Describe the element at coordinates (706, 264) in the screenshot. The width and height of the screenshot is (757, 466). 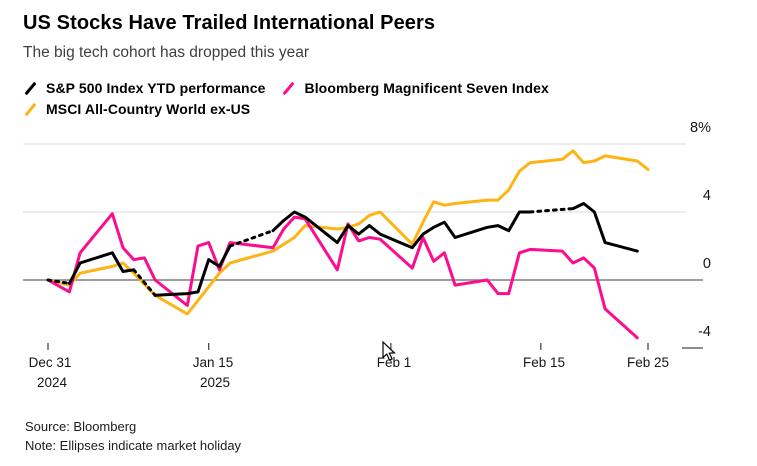
I see `y-axis-label-0: 0` at that location.